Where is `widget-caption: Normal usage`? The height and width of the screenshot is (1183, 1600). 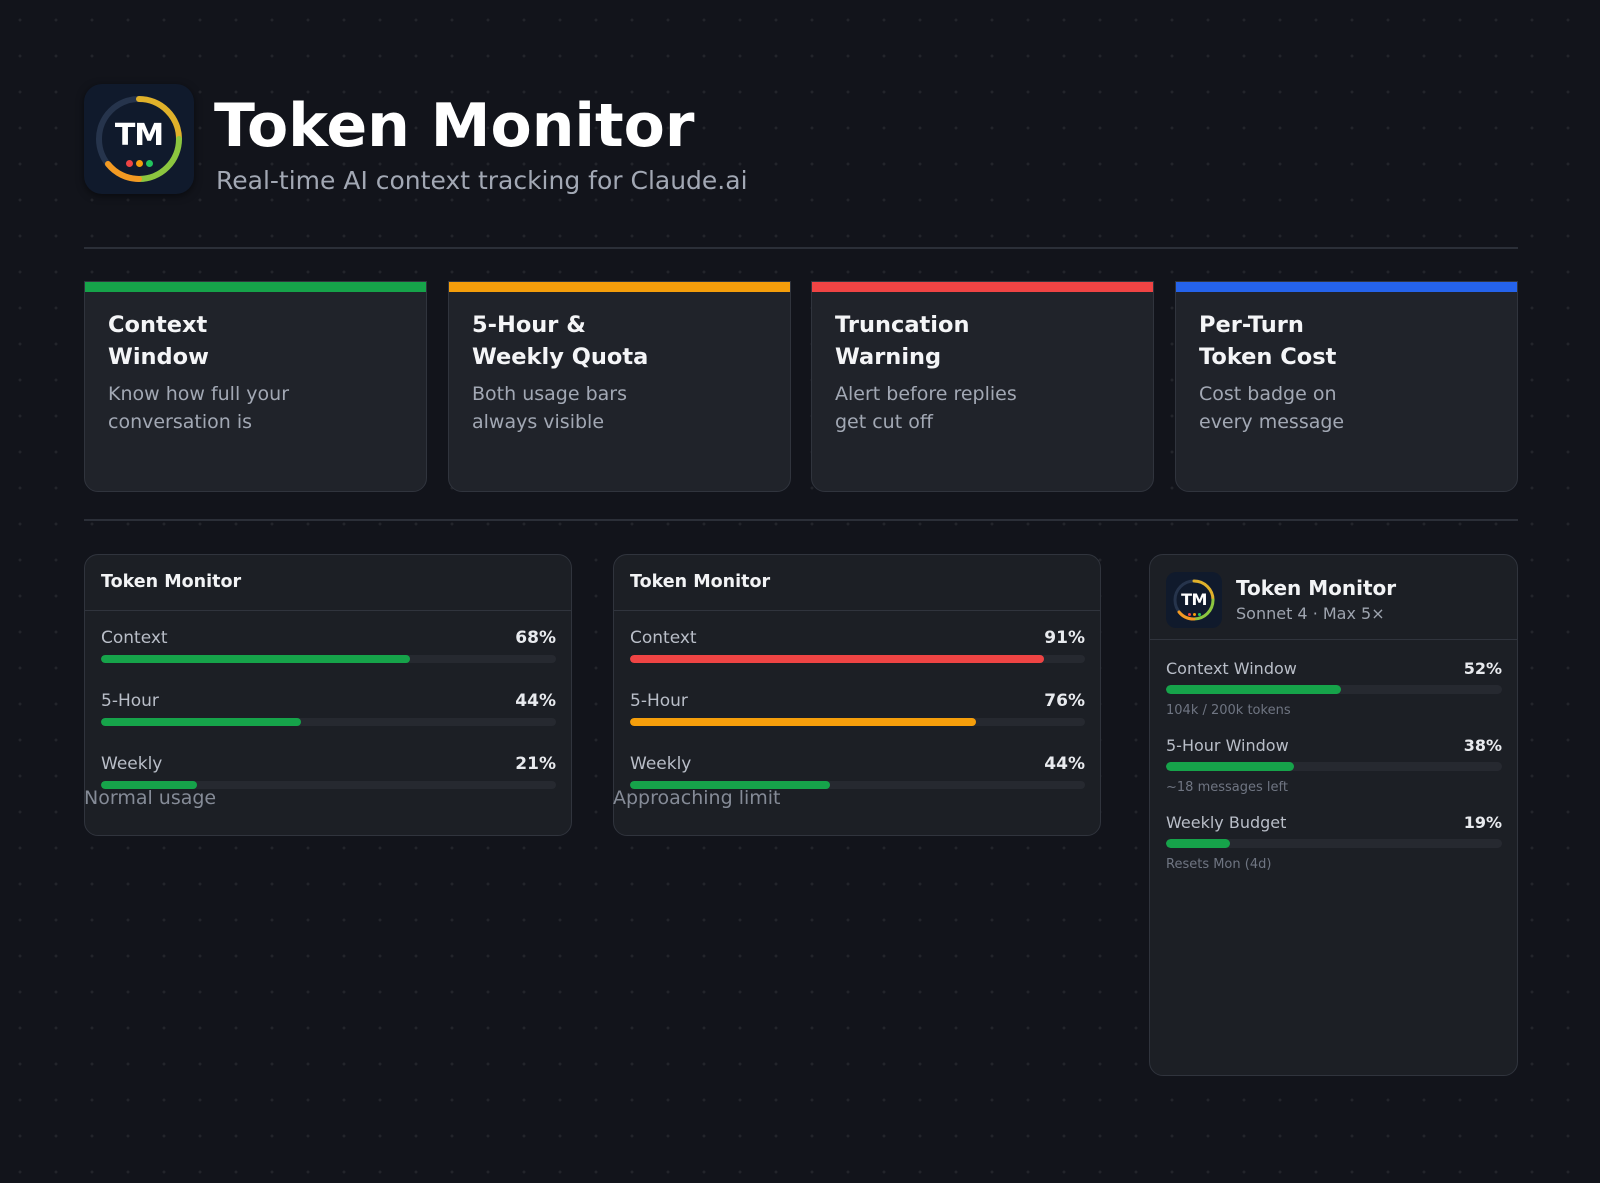
widget-caption: Normal usage is located at coordinates (150, 798).